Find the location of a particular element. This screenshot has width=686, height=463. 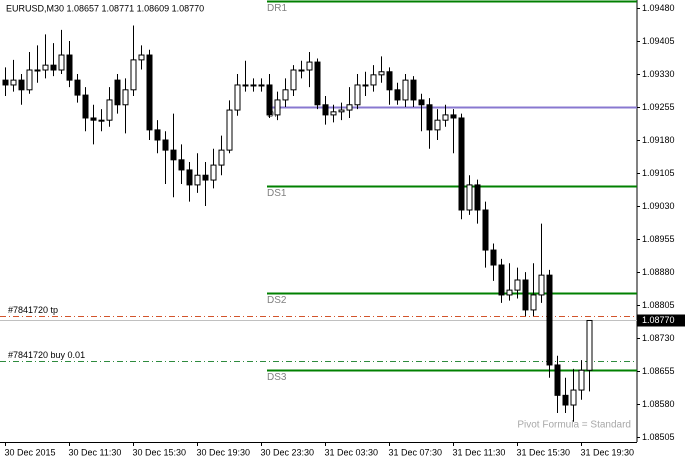

pivot-label: DS3 is located at coordinates (277, 377).